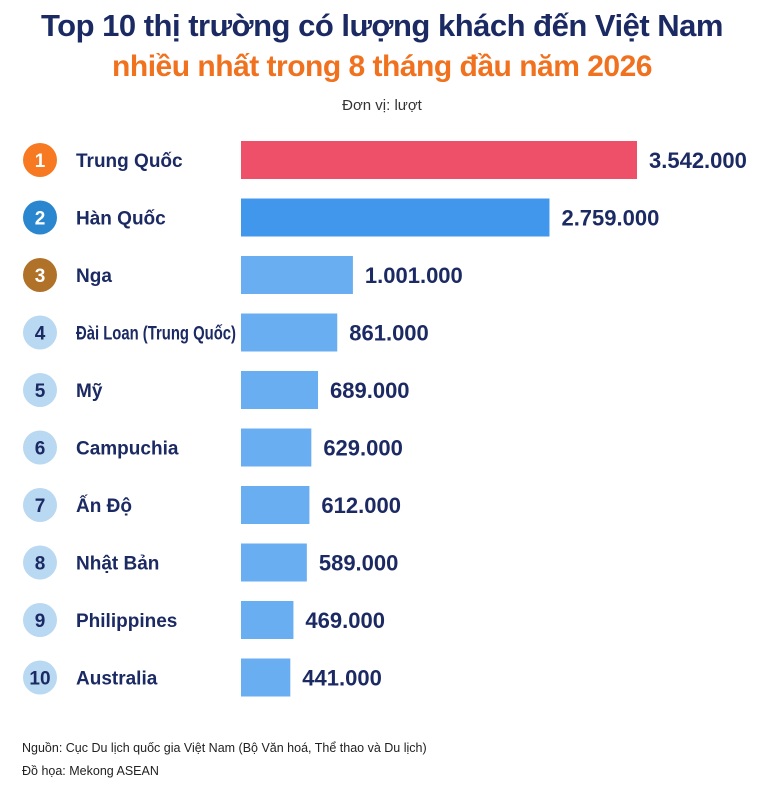 This screenshot has width=764, height=800. What do you see at coordinates (389, 333) in the screenshot?
I see `value-label: 861.000` at bounding box center [389, 333].